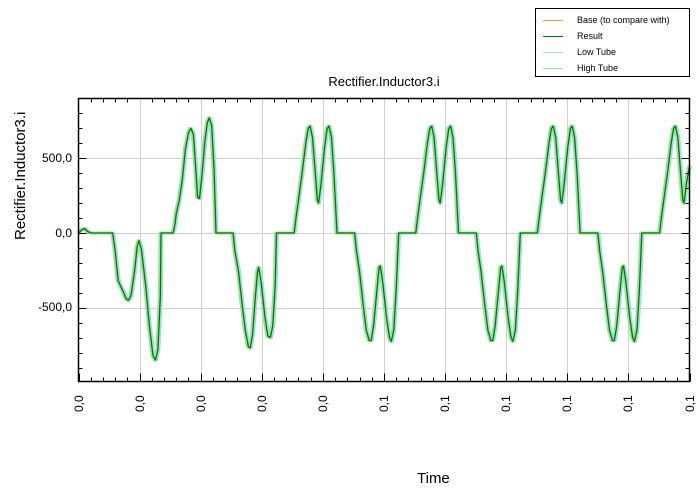 Image resolution: width=700 pixels, height=500 pixels. Describe the element at coordinates (56, 158) in the screenshot. I see `y-tick-label: 500,0` at that location.